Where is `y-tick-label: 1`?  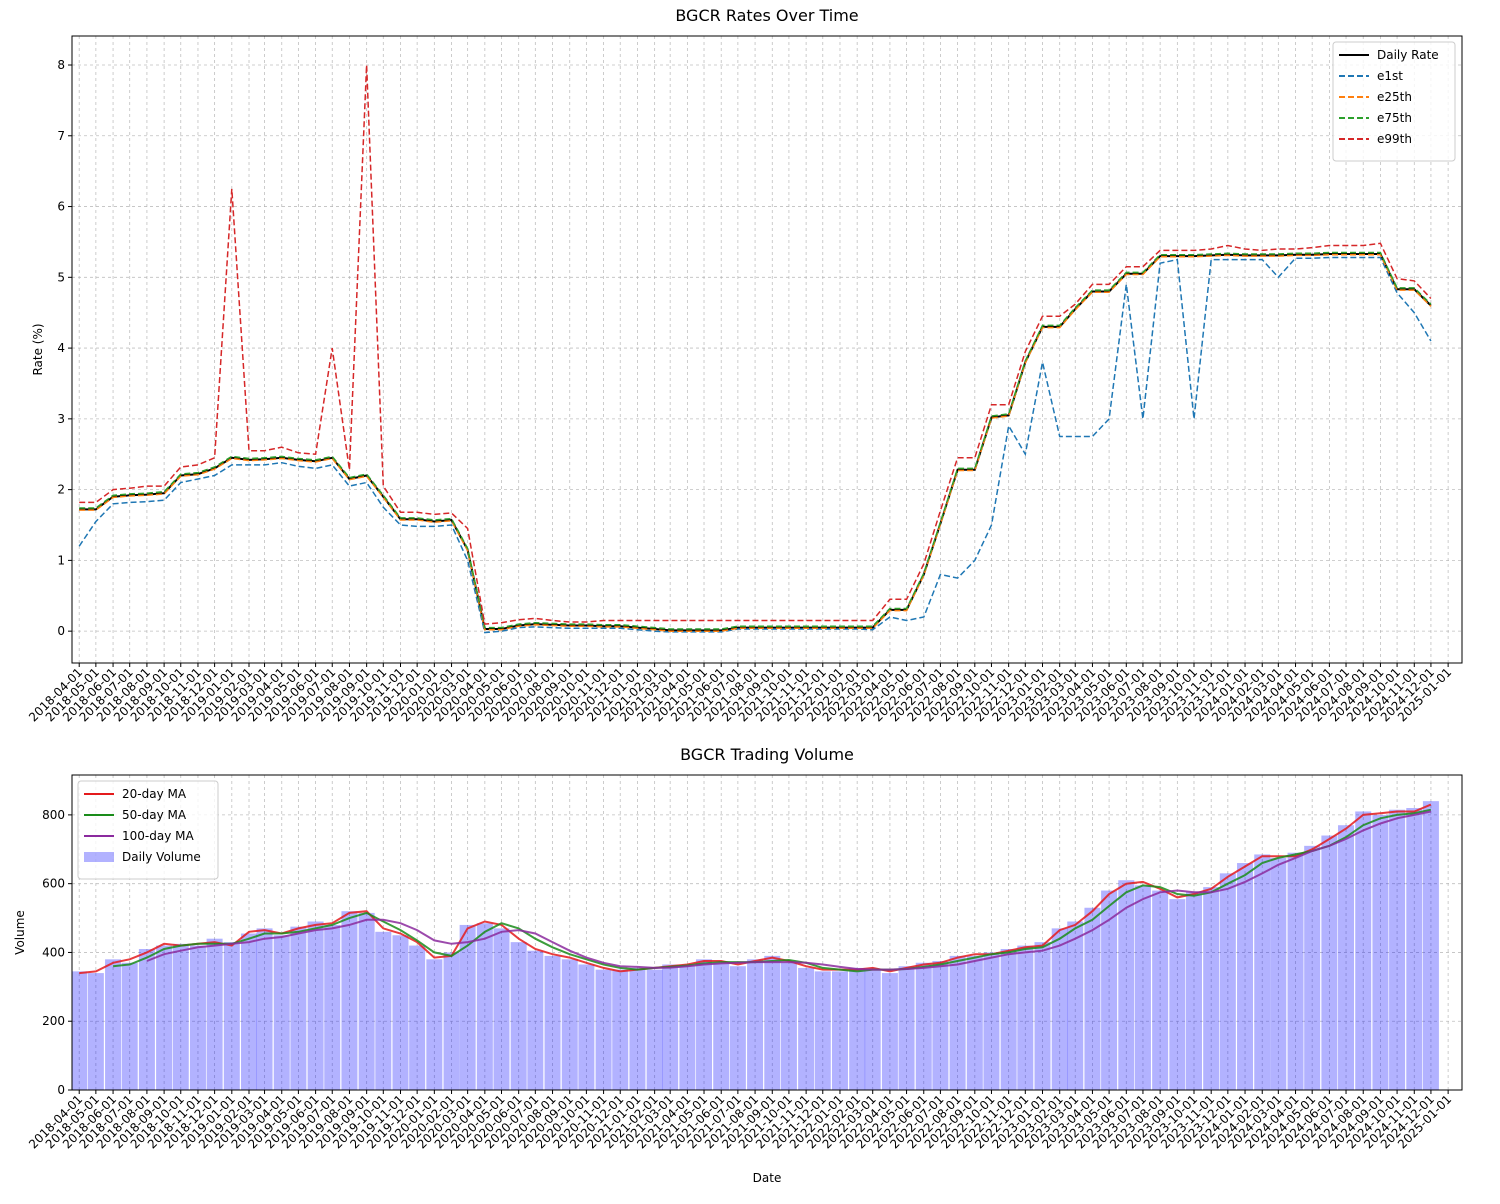 y-tick-label: 1 is located at coordinates (61, 560).